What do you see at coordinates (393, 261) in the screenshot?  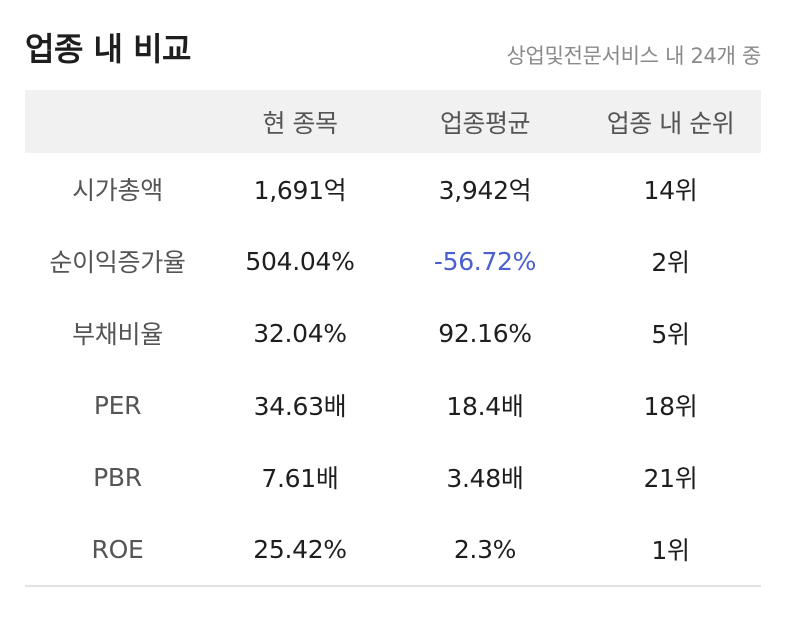 I see `table-row: 순이익증가율 504.04% -56.72% 2위` at bounding box center [393, 261].